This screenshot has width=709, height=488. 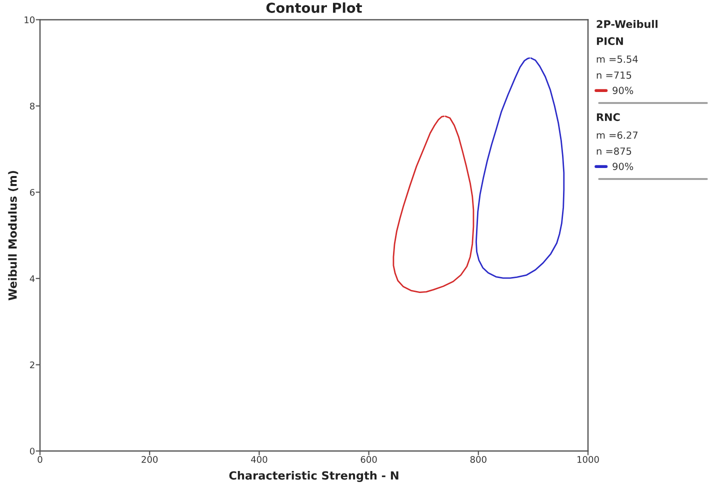 I want to click on x-tick-label: 200, so click(x=150, y=459).